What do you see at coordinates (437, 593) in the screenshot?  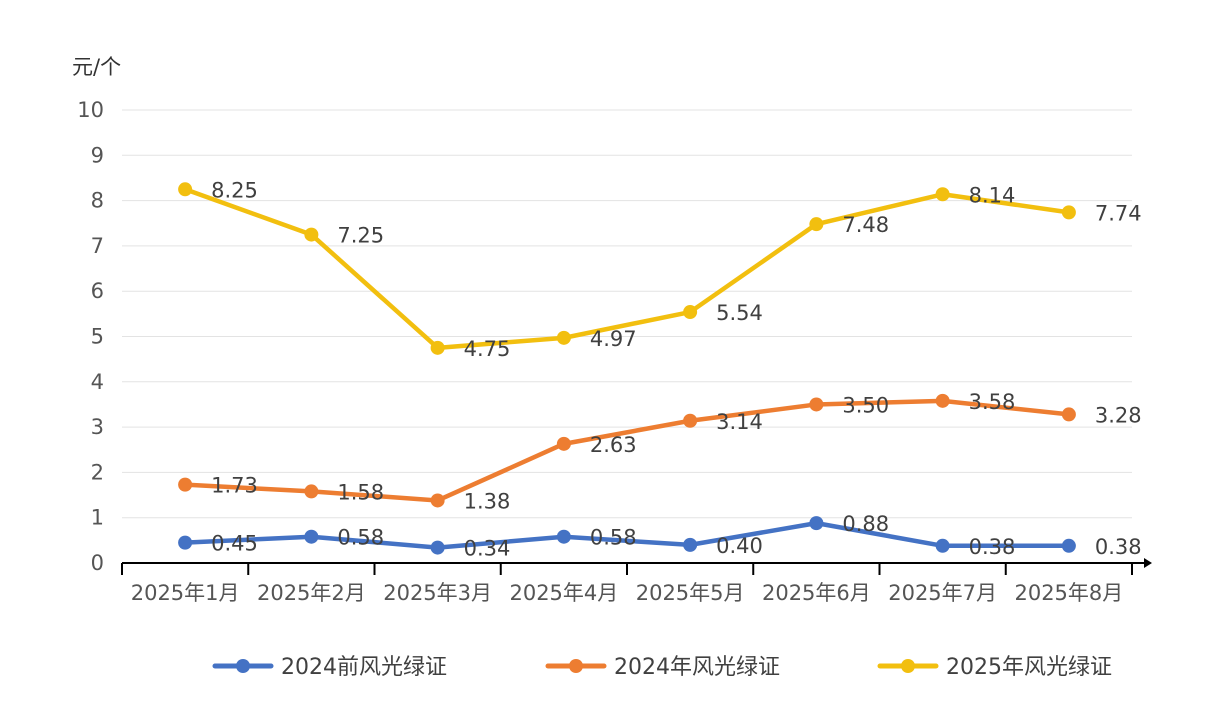 I see `x-category-label: 2025年3月` at bounding box center [437, 593].